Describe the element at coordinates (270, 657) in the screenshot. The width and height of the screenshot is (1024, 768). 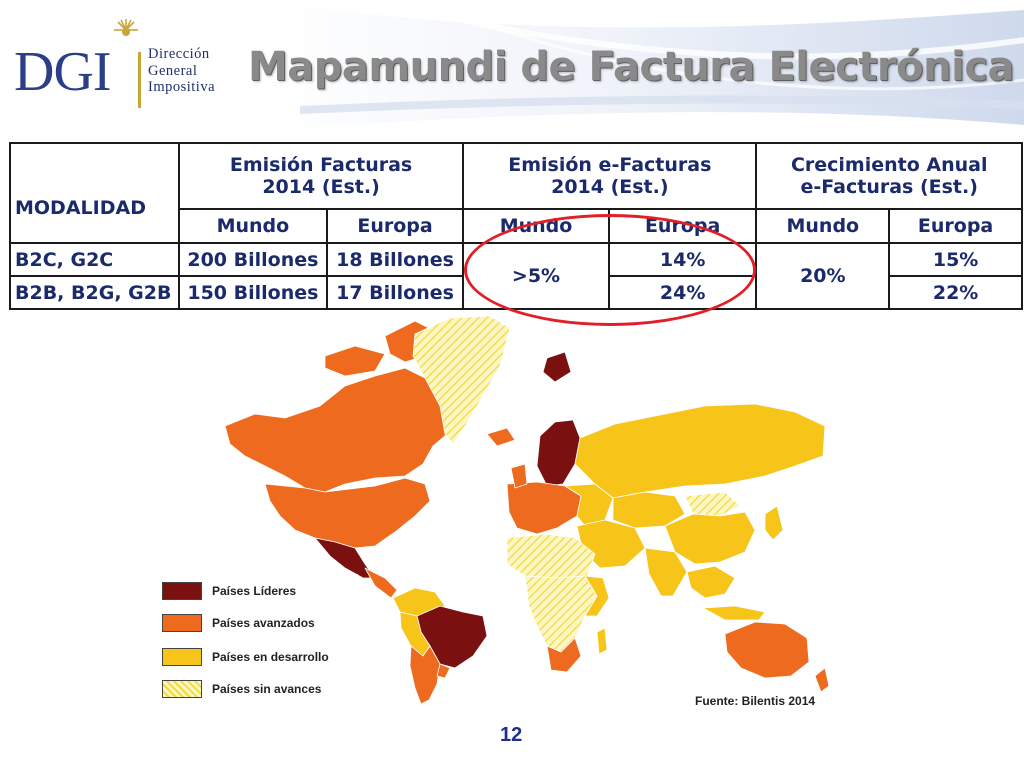
I see `legend-label: Países en desarrollo` at that location.